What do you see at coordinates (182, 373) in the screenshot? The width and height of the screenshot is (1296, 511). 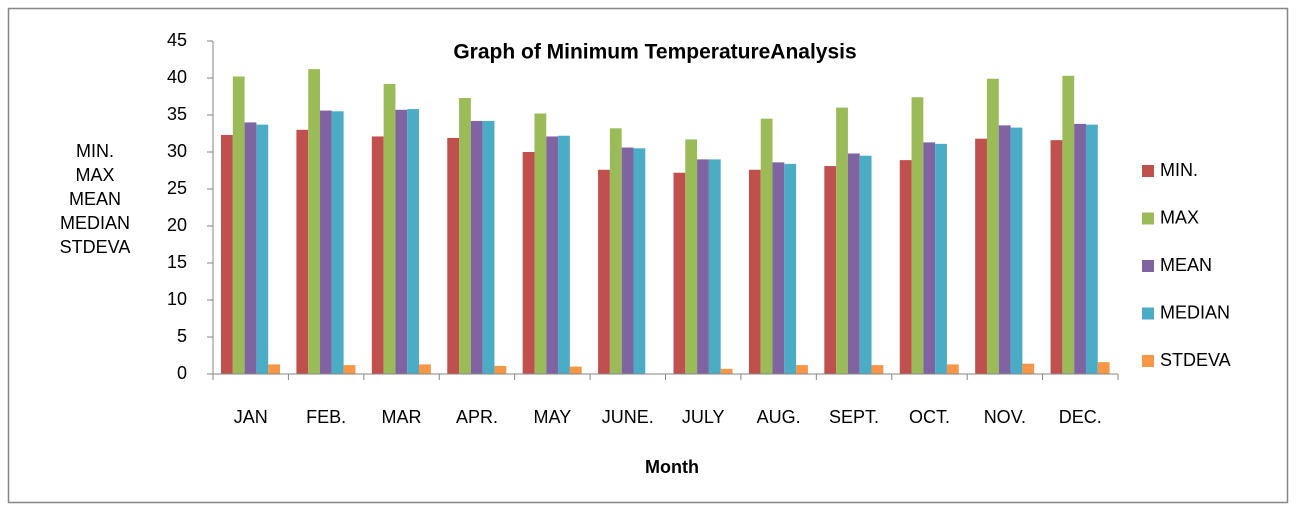 I see `y-tick-label: 0` at bounding box center [182, 373].